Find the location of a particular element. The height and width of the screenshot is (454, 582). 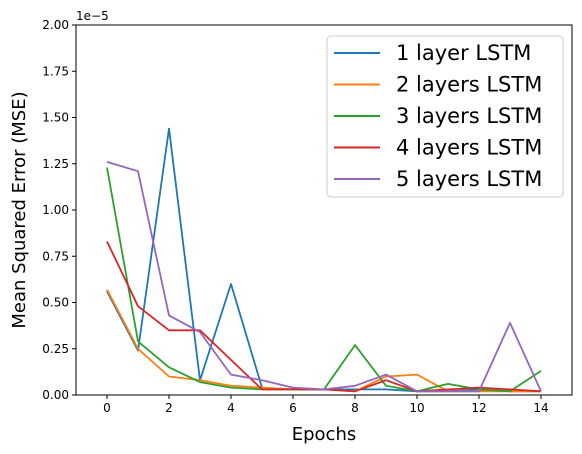

y-tick-label: 1.75 is located at coordinates (55, 71).